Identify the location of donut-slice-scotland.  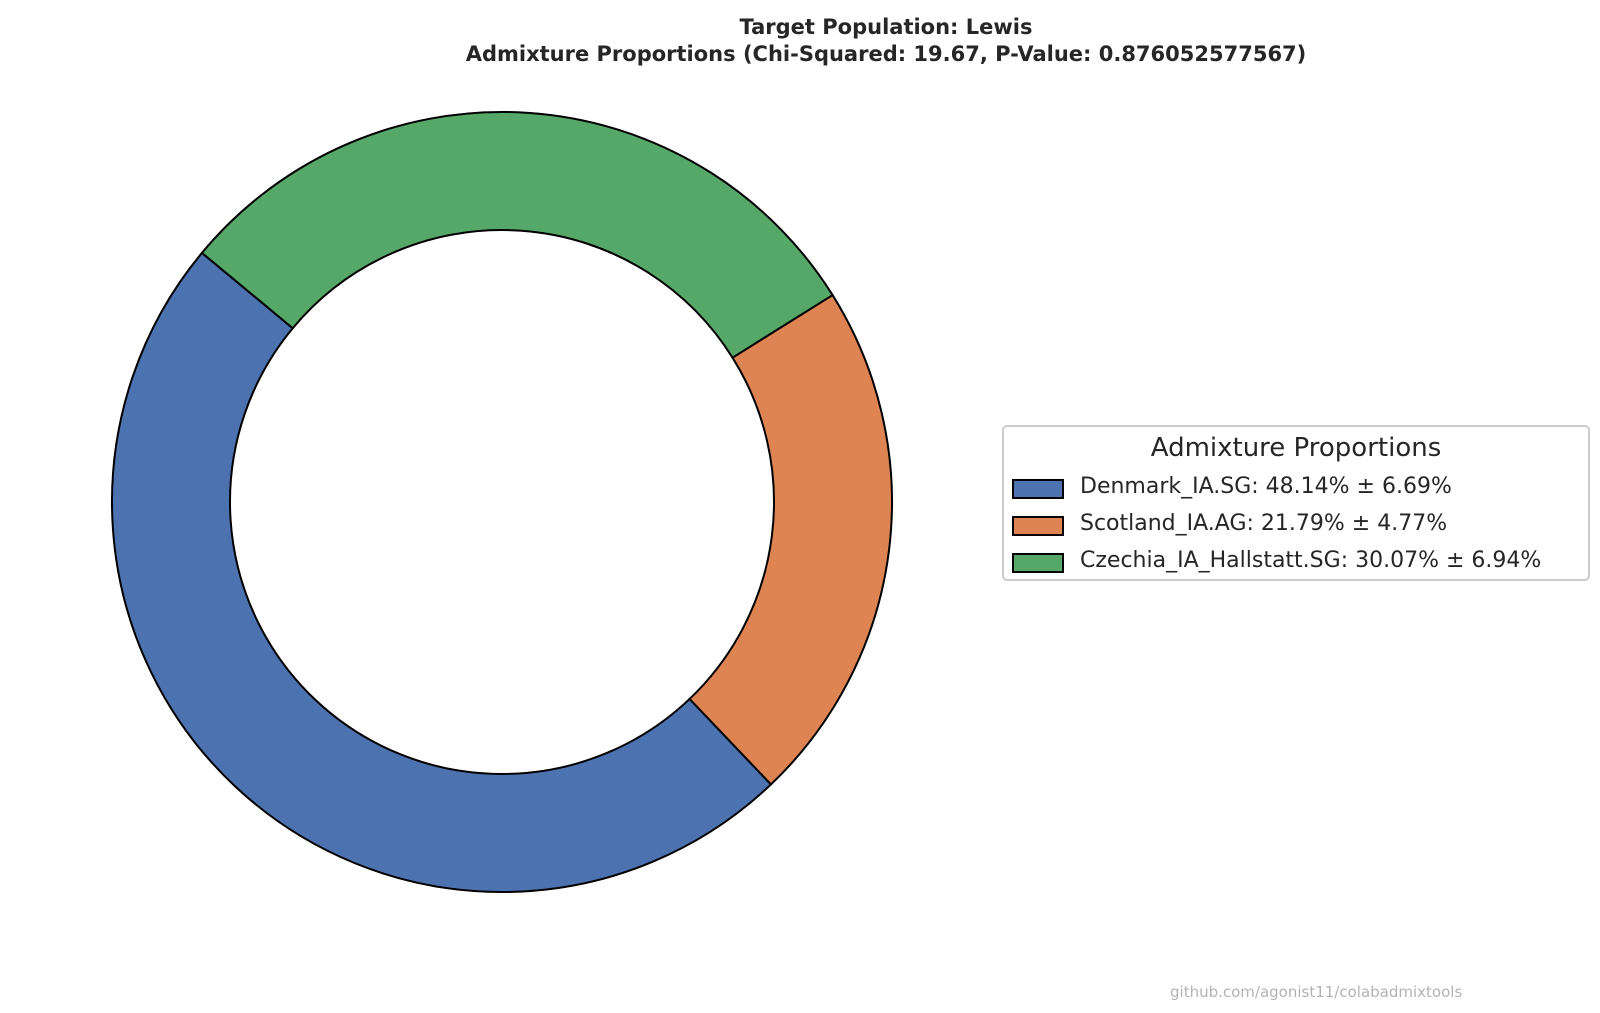
(790, 539).